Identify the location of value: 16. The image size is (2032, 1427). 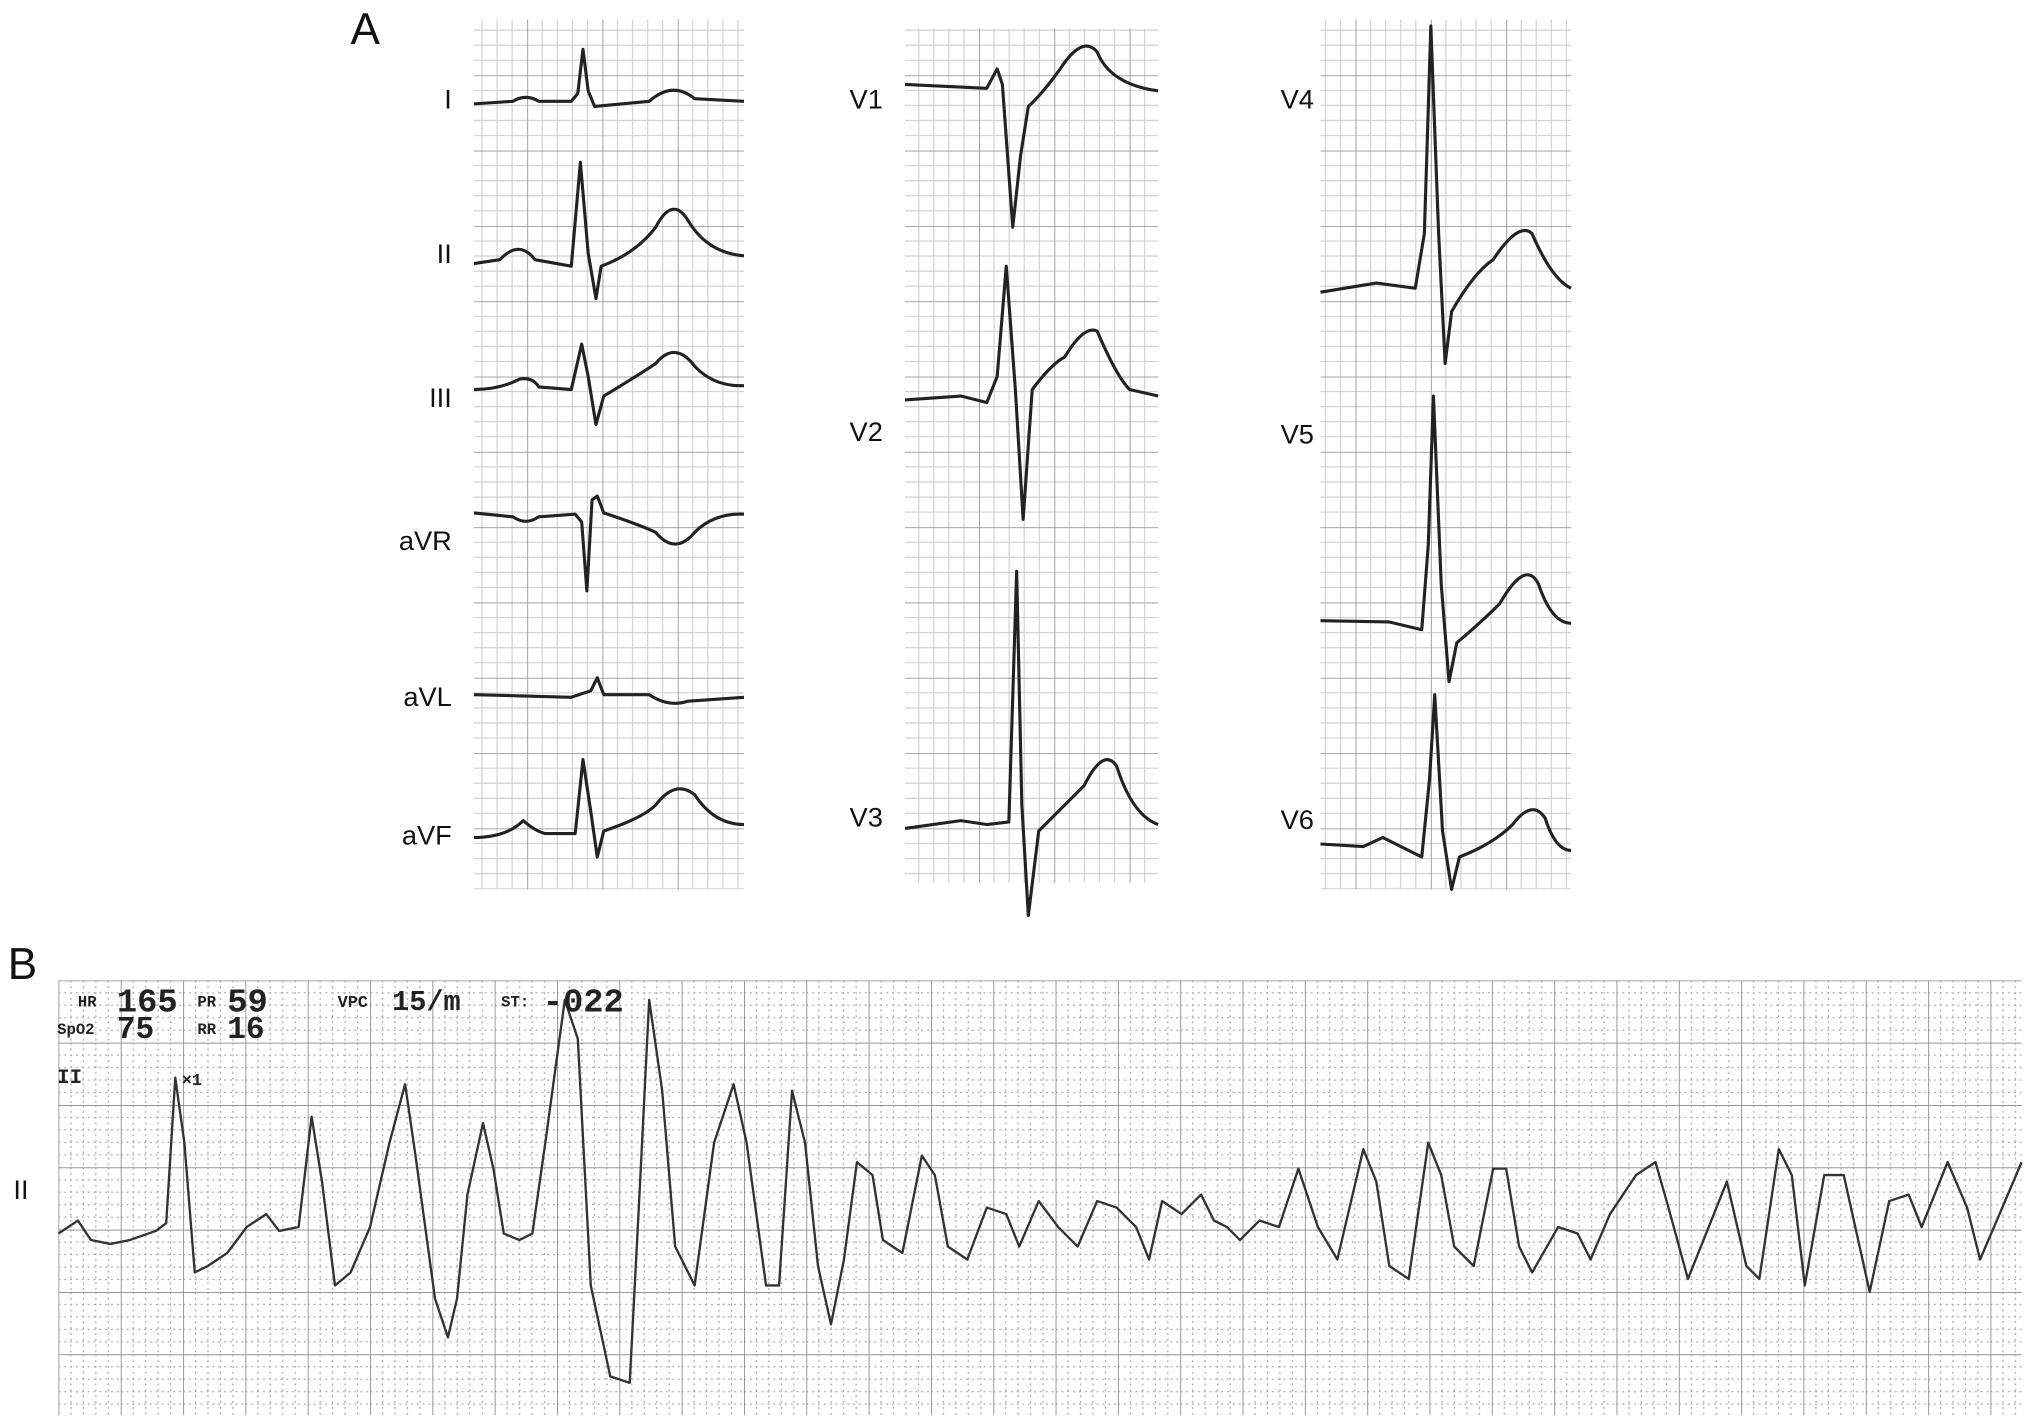
(245, 1030).